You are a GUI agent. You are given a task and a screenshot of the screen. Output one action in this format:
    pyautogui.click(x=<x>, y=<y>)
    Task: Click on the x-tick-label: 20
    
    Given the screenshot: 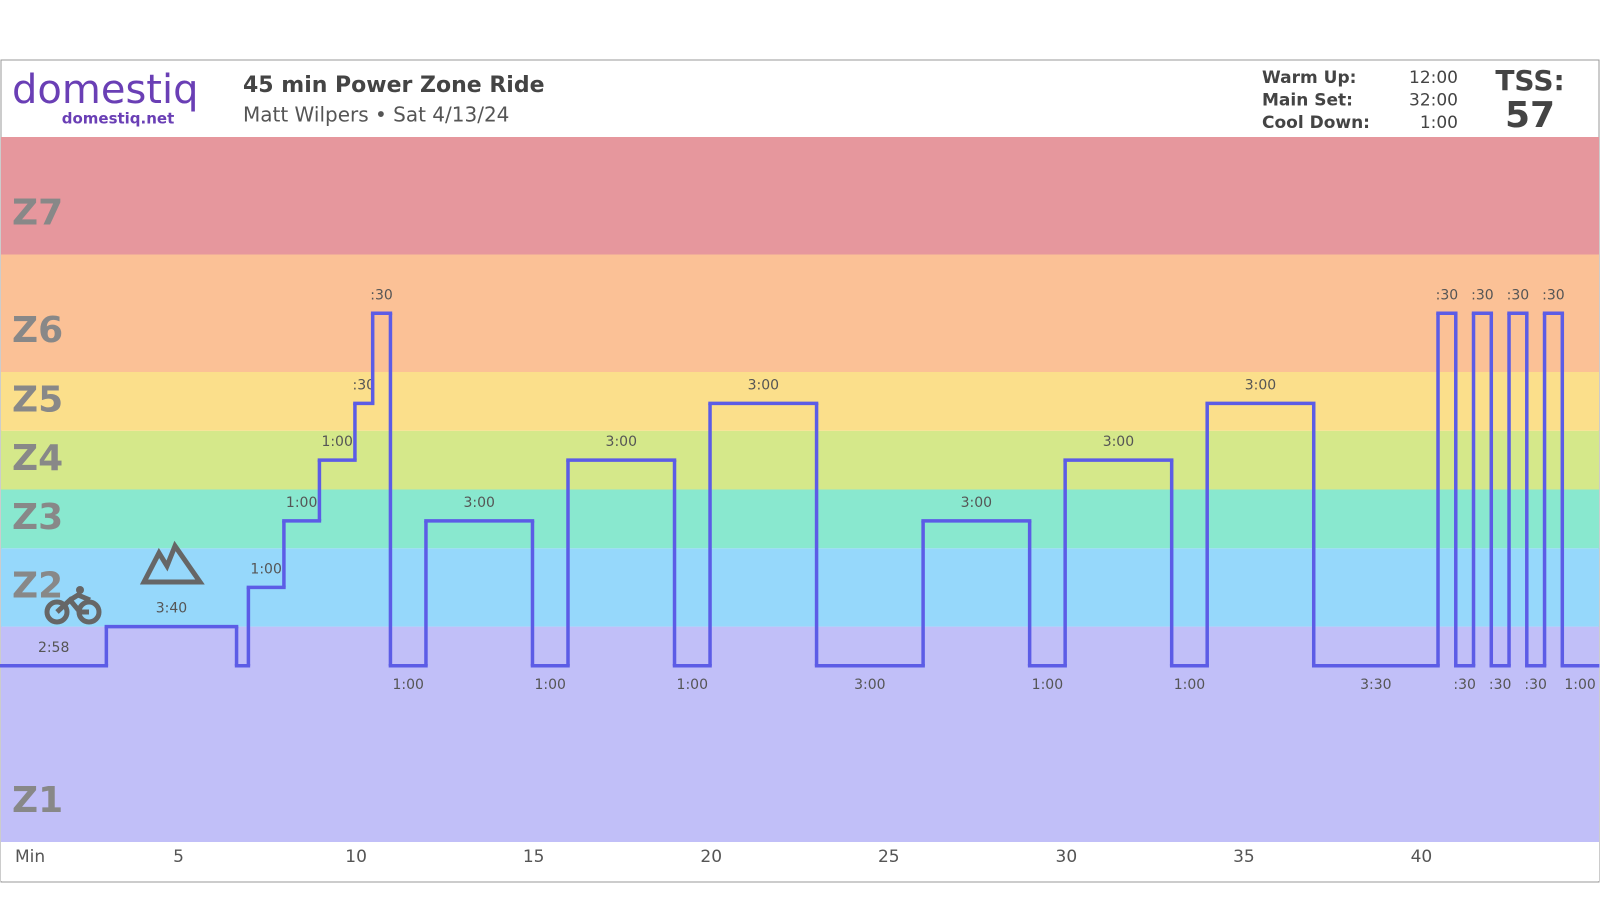 What is the action you would take?
    pyautogui.click(x=711, y=857)
    